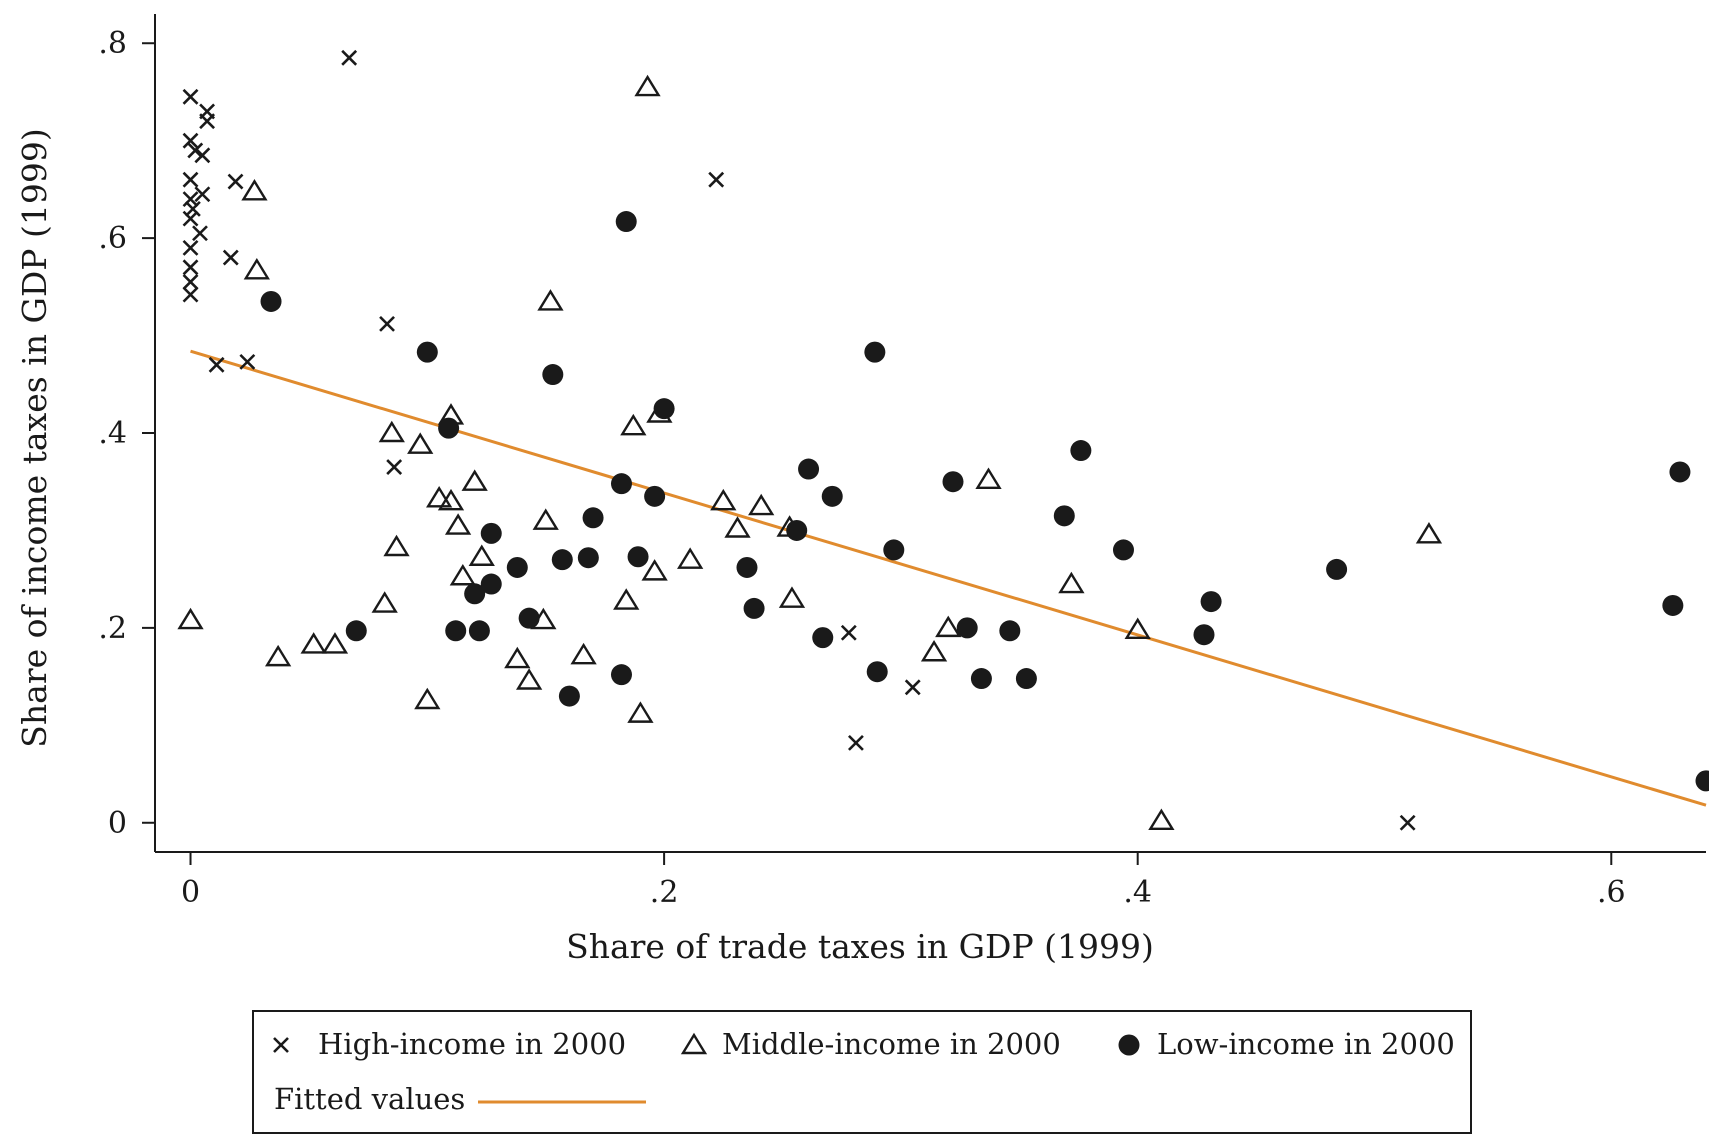 The image size is (1709, 1134). Describe the element at coordinates (1611, 892) in the screenshot. I see `x-tick-label: .6` at that location.